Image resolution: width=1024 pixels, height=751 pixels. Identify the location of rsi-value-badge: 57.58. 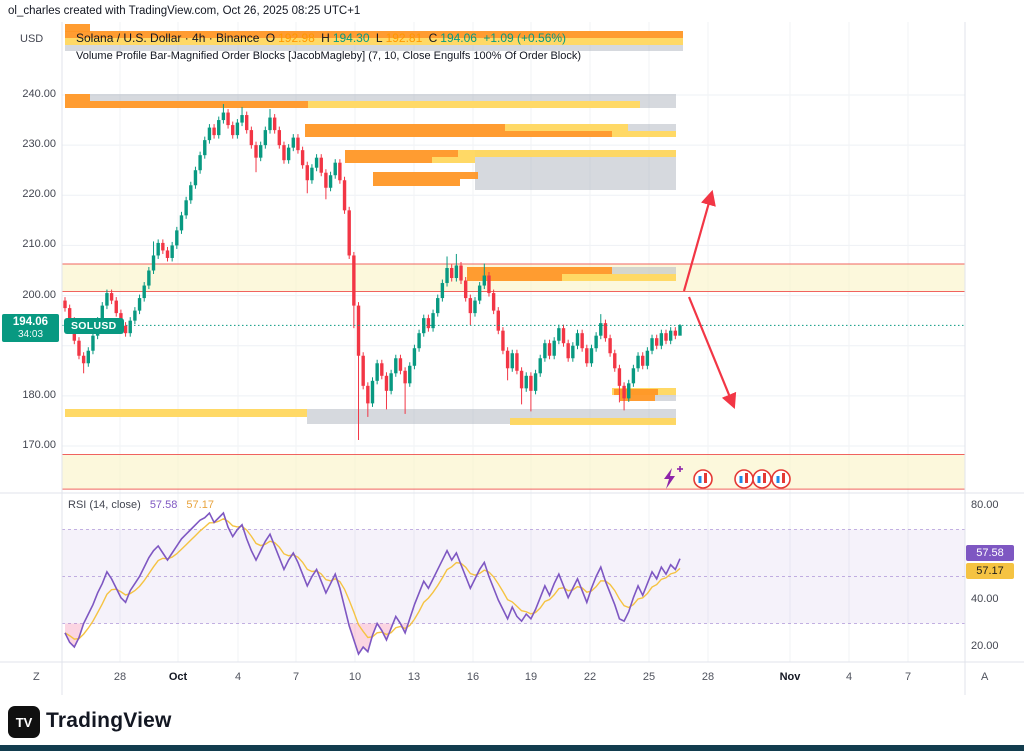
(990, 553).